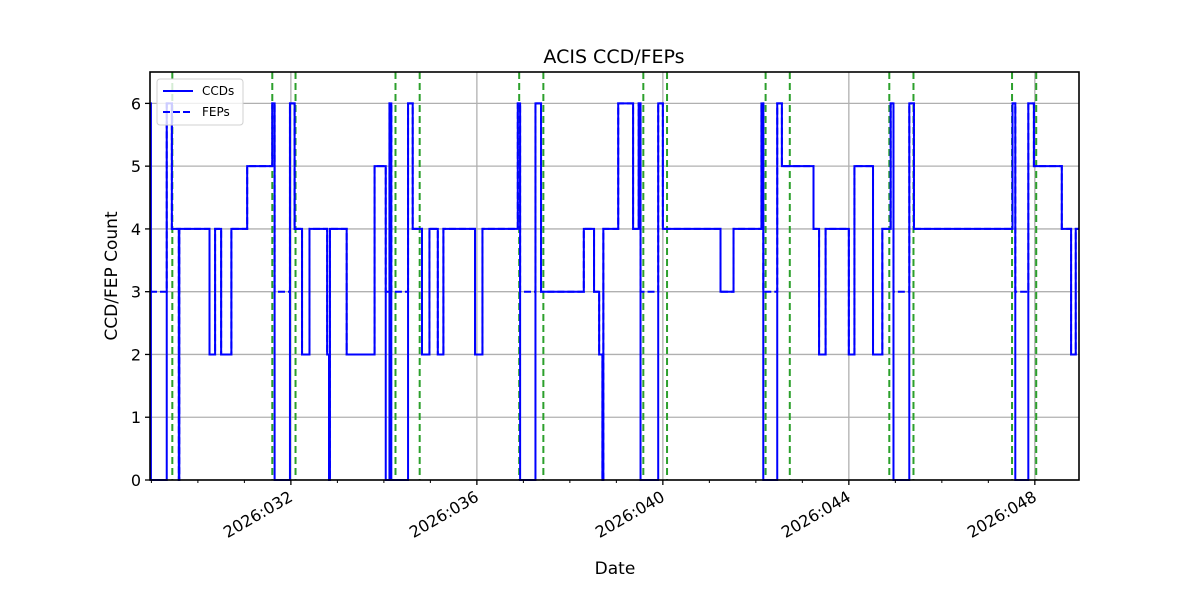 This screenshot has height=600, width=1200. Describe the element at coordinates (216, 112) in the screenshot. I see `legend-feps-label: FEPs` at that location.